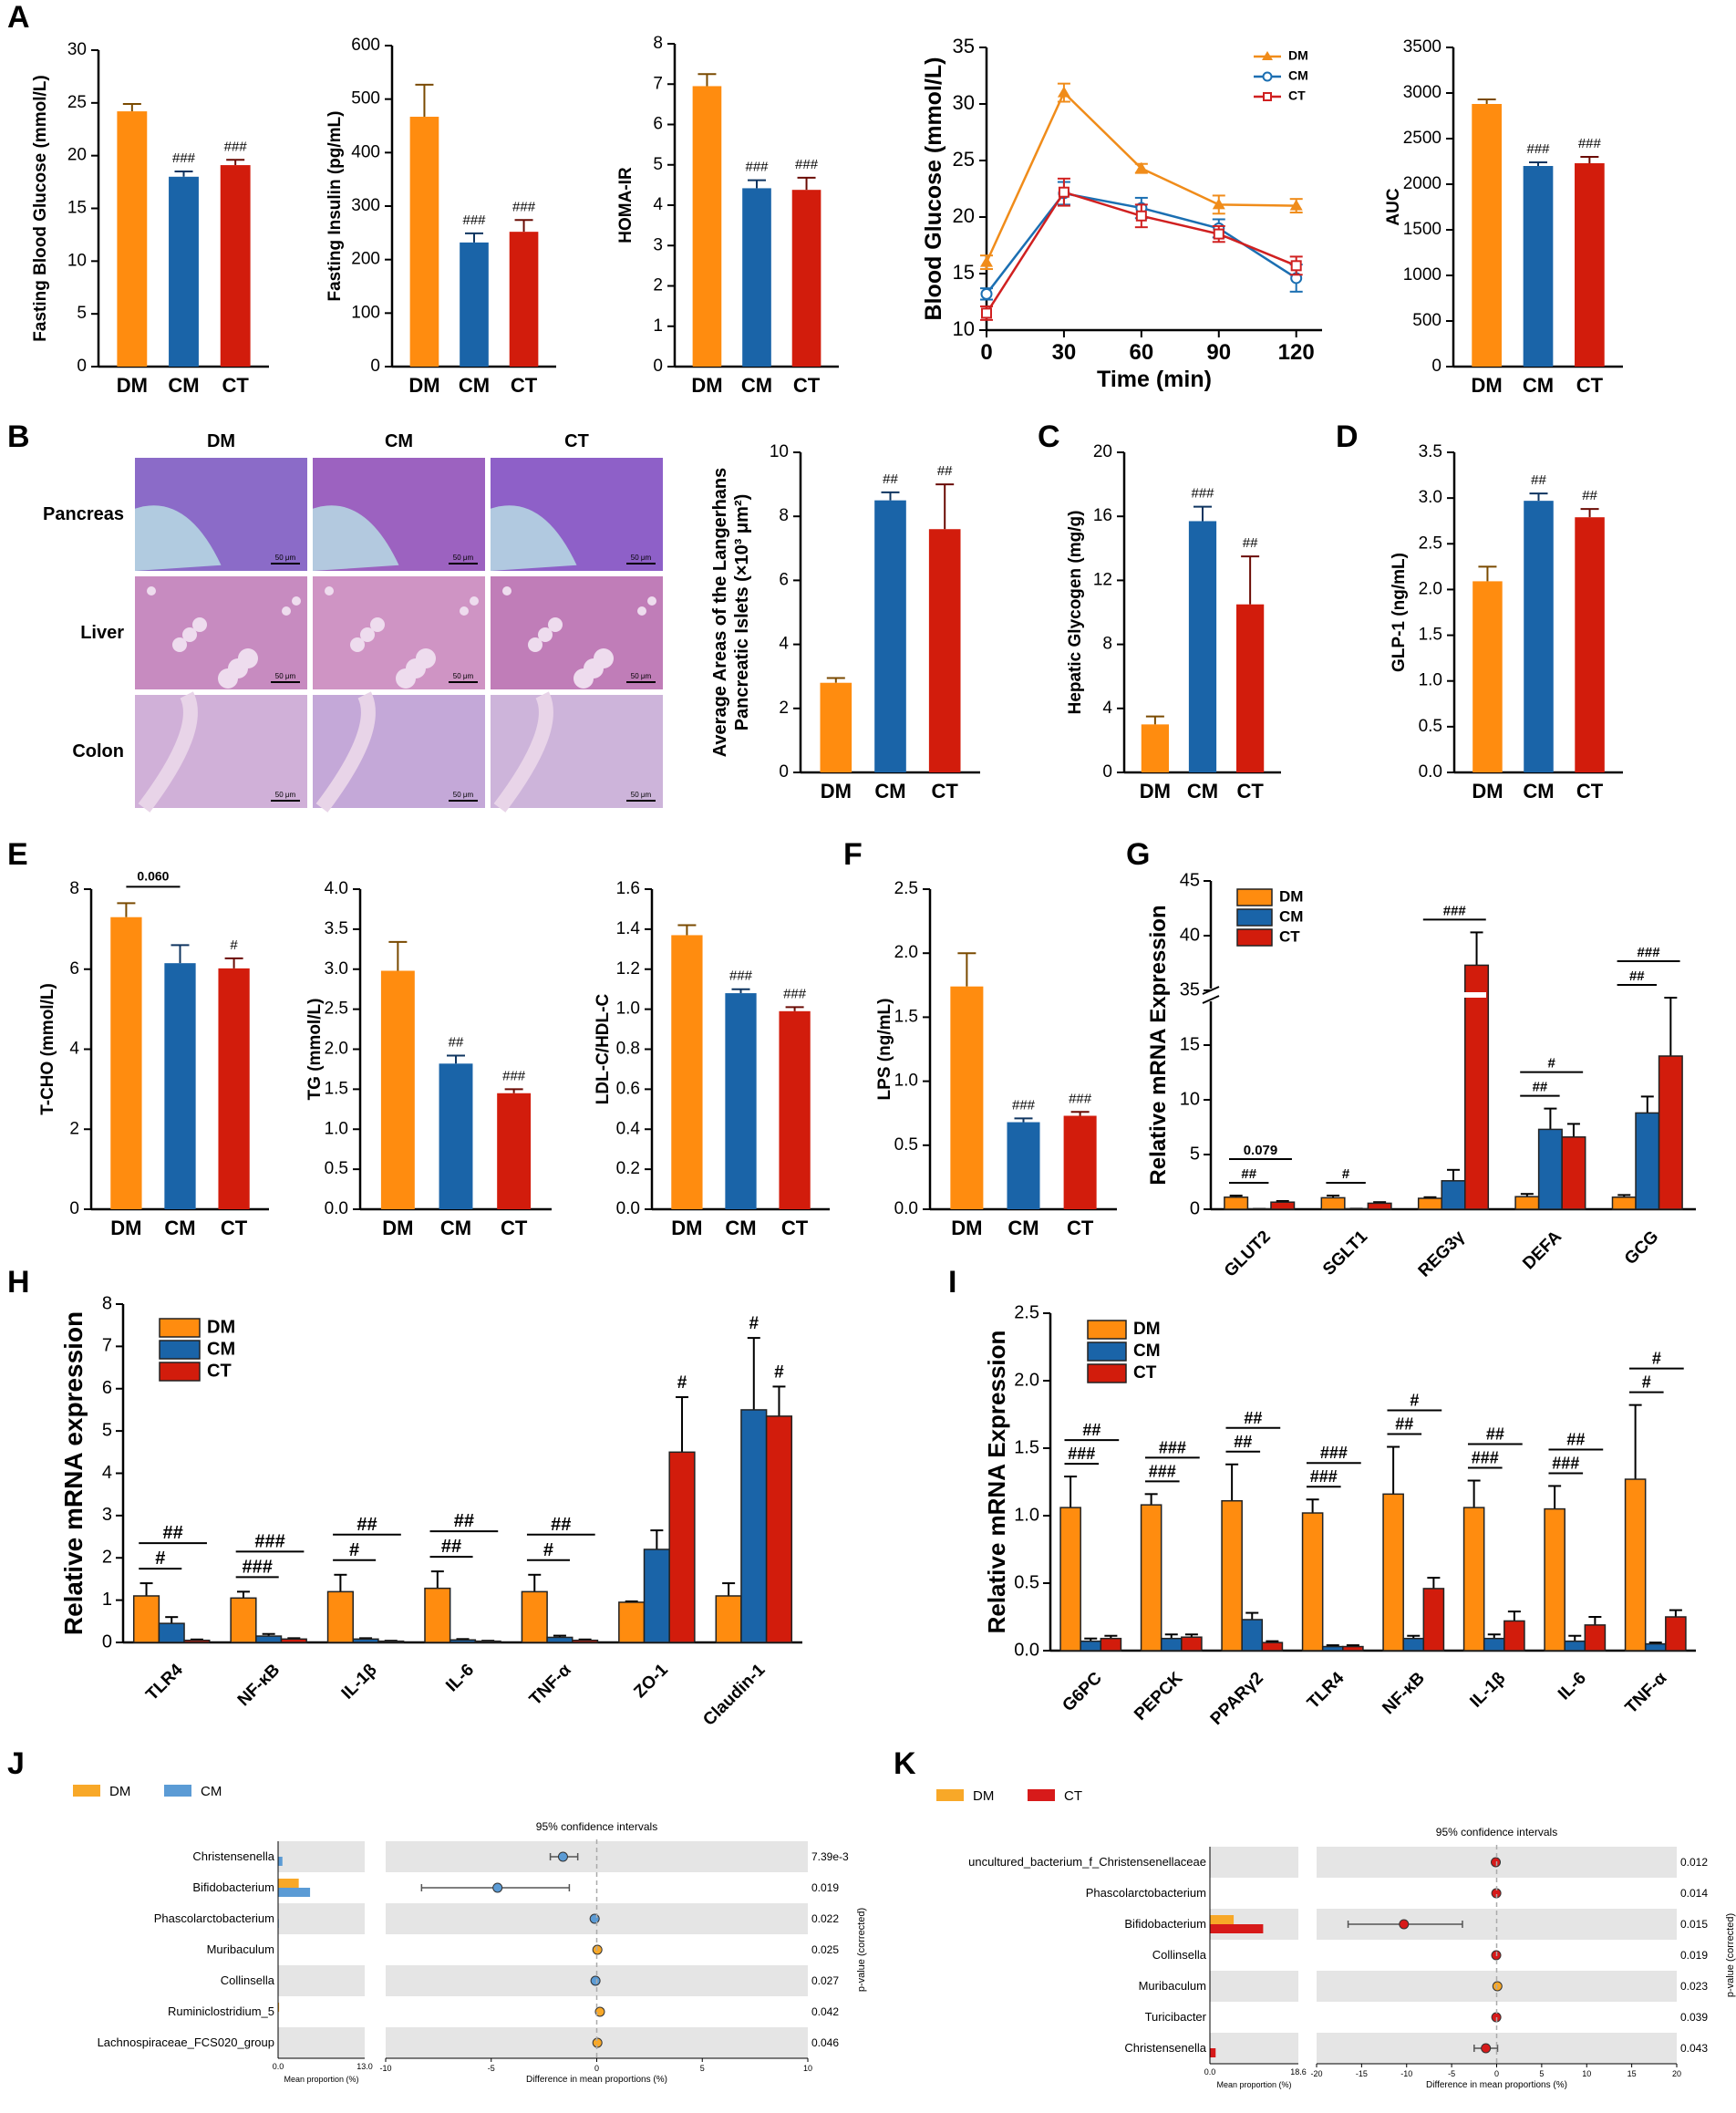  Describe the element at coordinates (658, 326) in the screenshot. I see `y-tick-label: 1` at that location.